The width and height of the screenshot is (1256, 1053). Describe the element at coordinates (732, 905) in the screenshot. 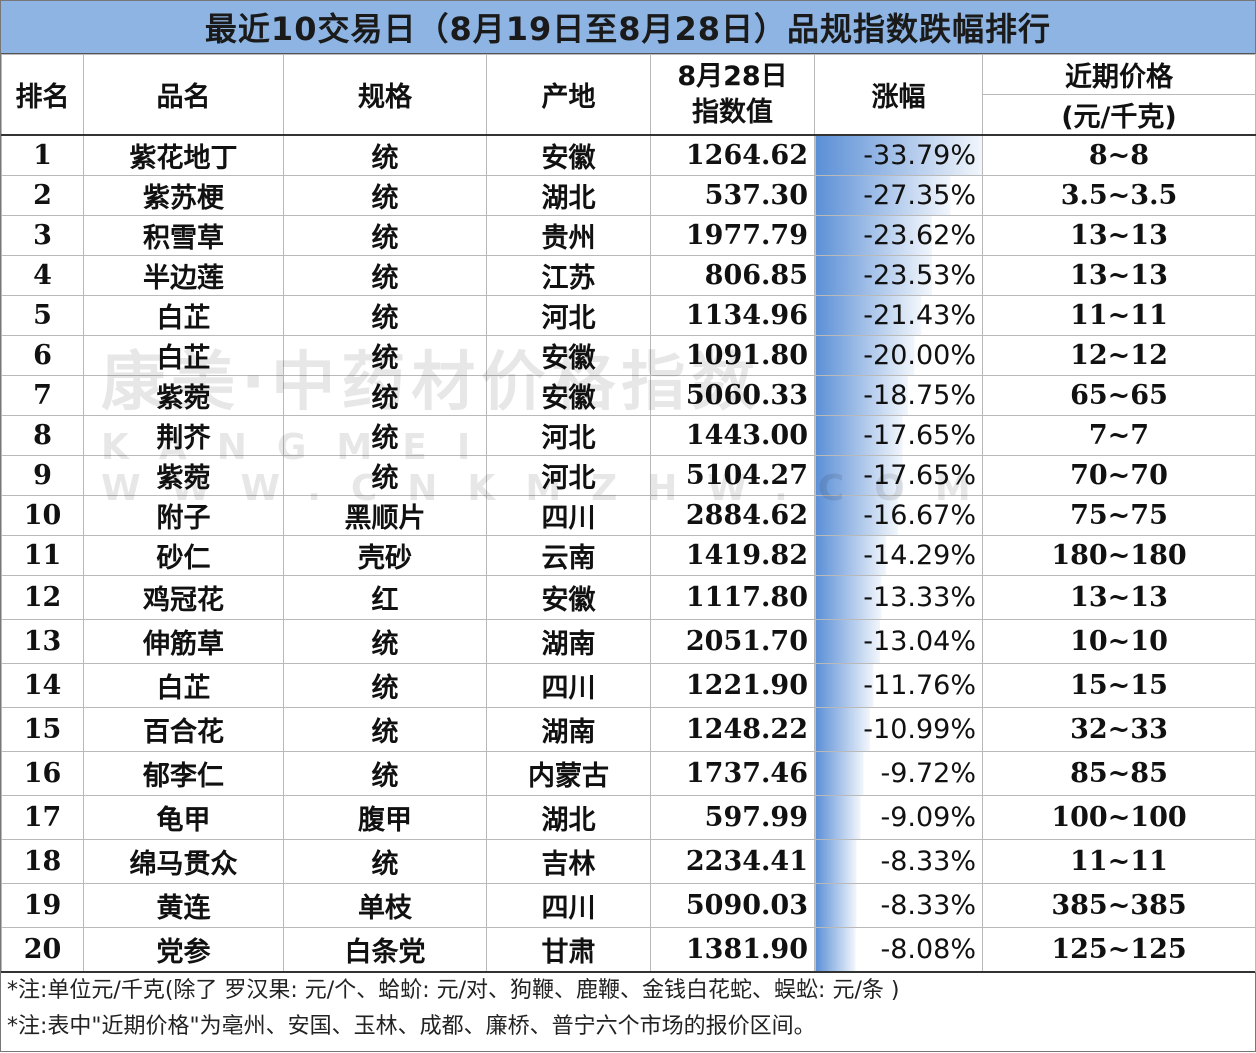

I see `cell-index: 5090.03` at that location.